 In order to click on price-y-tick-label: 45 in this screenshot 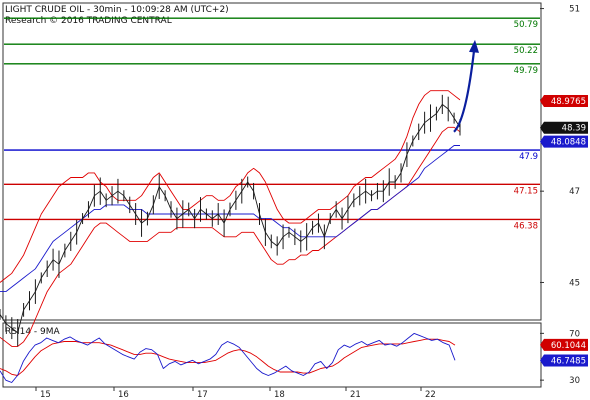, I will do `click(574, 283)`.